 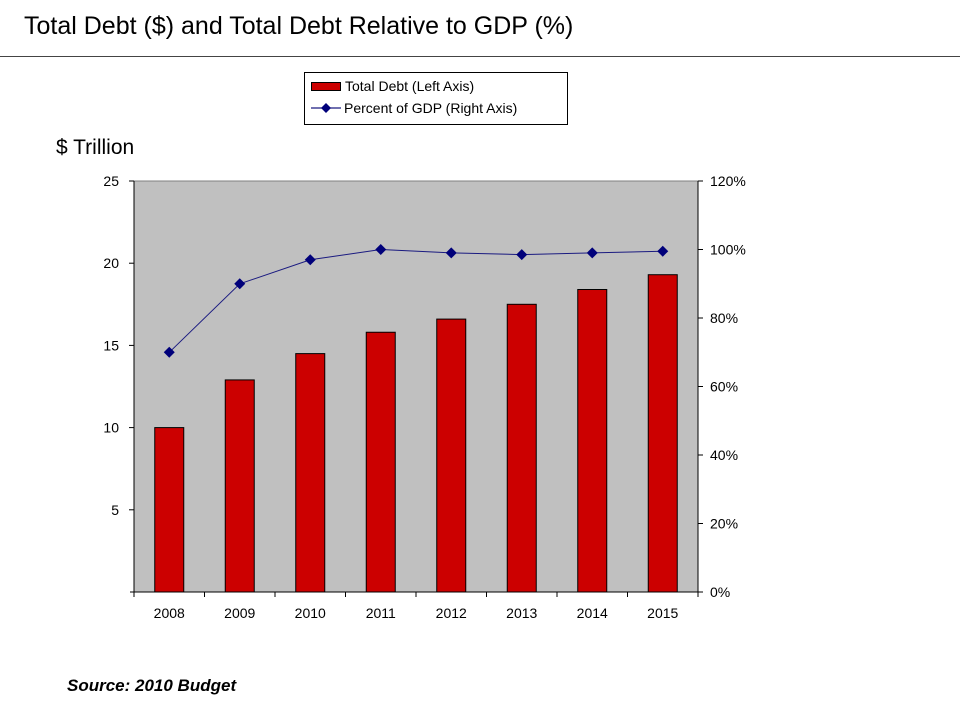 What do you see at coordinates (663, 251) in the screenshot?
I see `gdp-marker-2015` at bounding box center [663, 251].